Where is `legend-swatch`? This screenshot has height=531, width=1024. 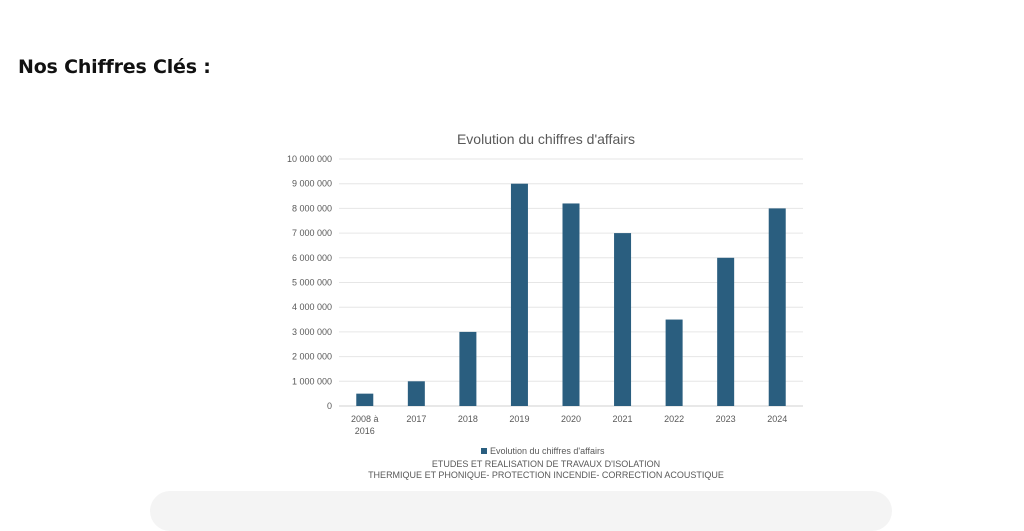
legend-swatch is located at coordinates (484, 451).